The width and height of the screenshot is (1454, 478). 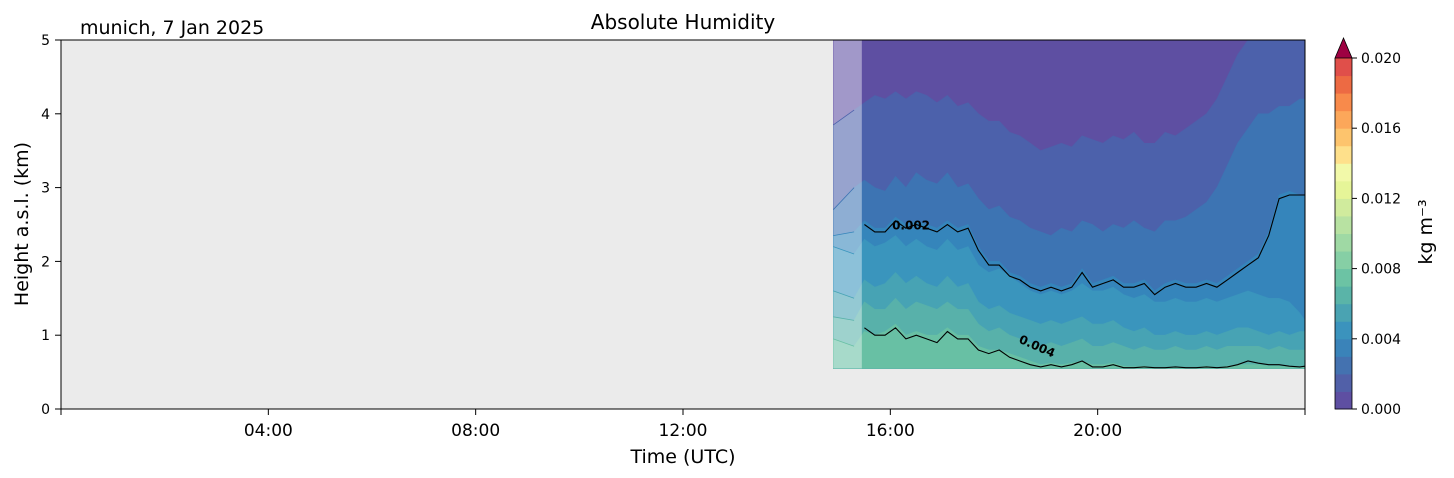 What do you see at coordinates (683, 431) in the screenshot?
I see `x-tick-label: 12:00` at bounding box center [683, 431].